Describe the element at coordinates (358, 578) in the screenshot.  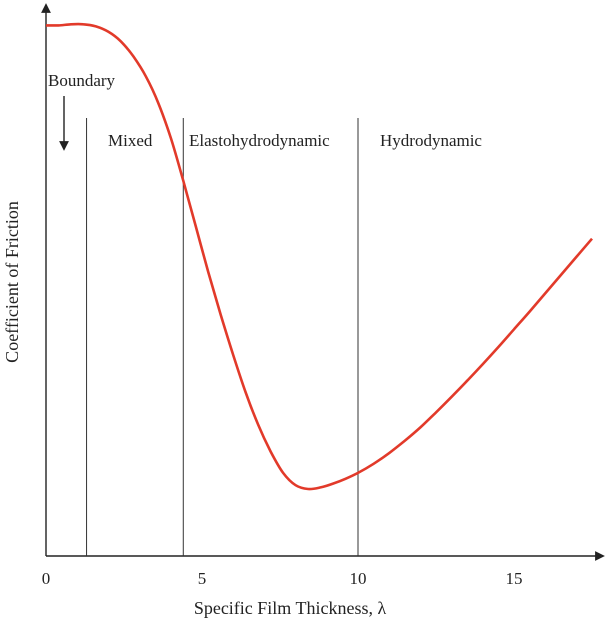
I see `x-tick-label: 10` at that location.